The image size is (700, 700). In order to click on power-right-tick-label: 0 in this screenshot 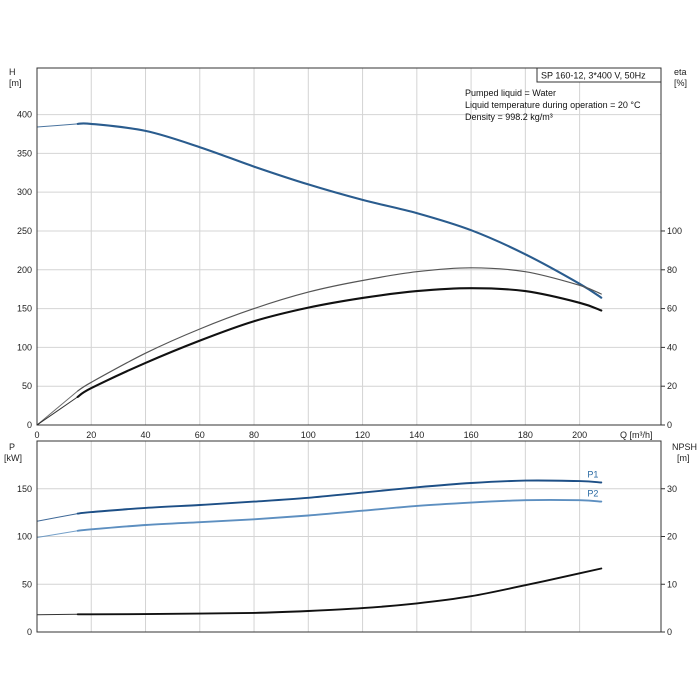, I will do `click(669, 632)`.